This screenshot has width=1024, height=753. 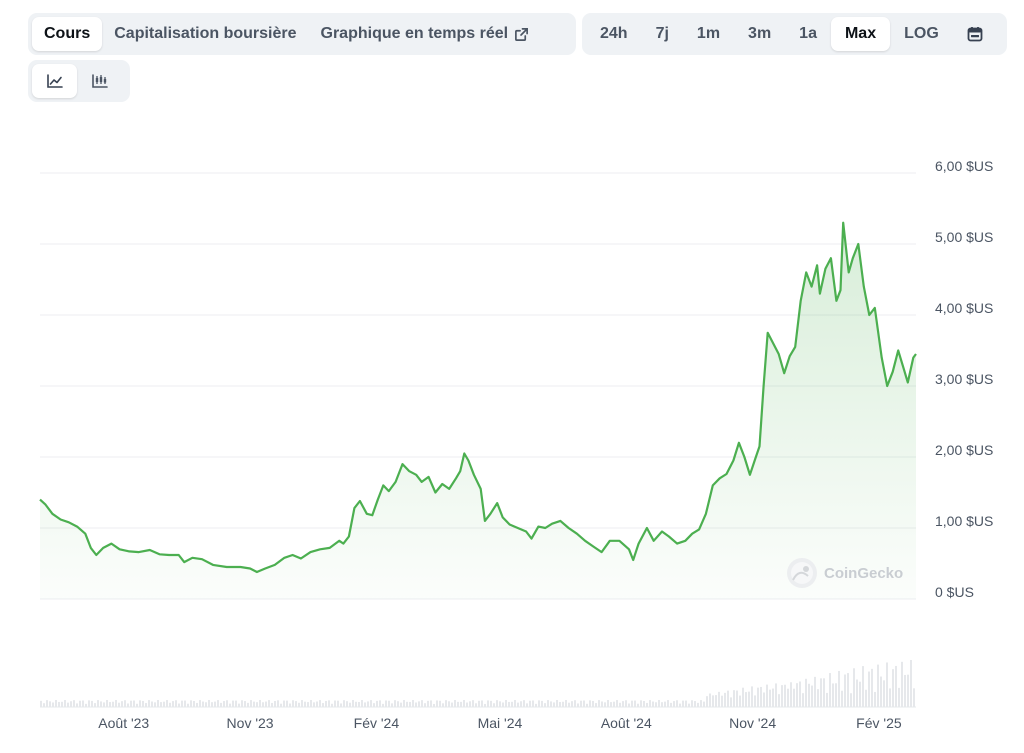 What do you see at coordinates (425, 34) in the screenshot?
I see `tab-live-chart: Graphique en temps réel` at bounding box center [425, 34].